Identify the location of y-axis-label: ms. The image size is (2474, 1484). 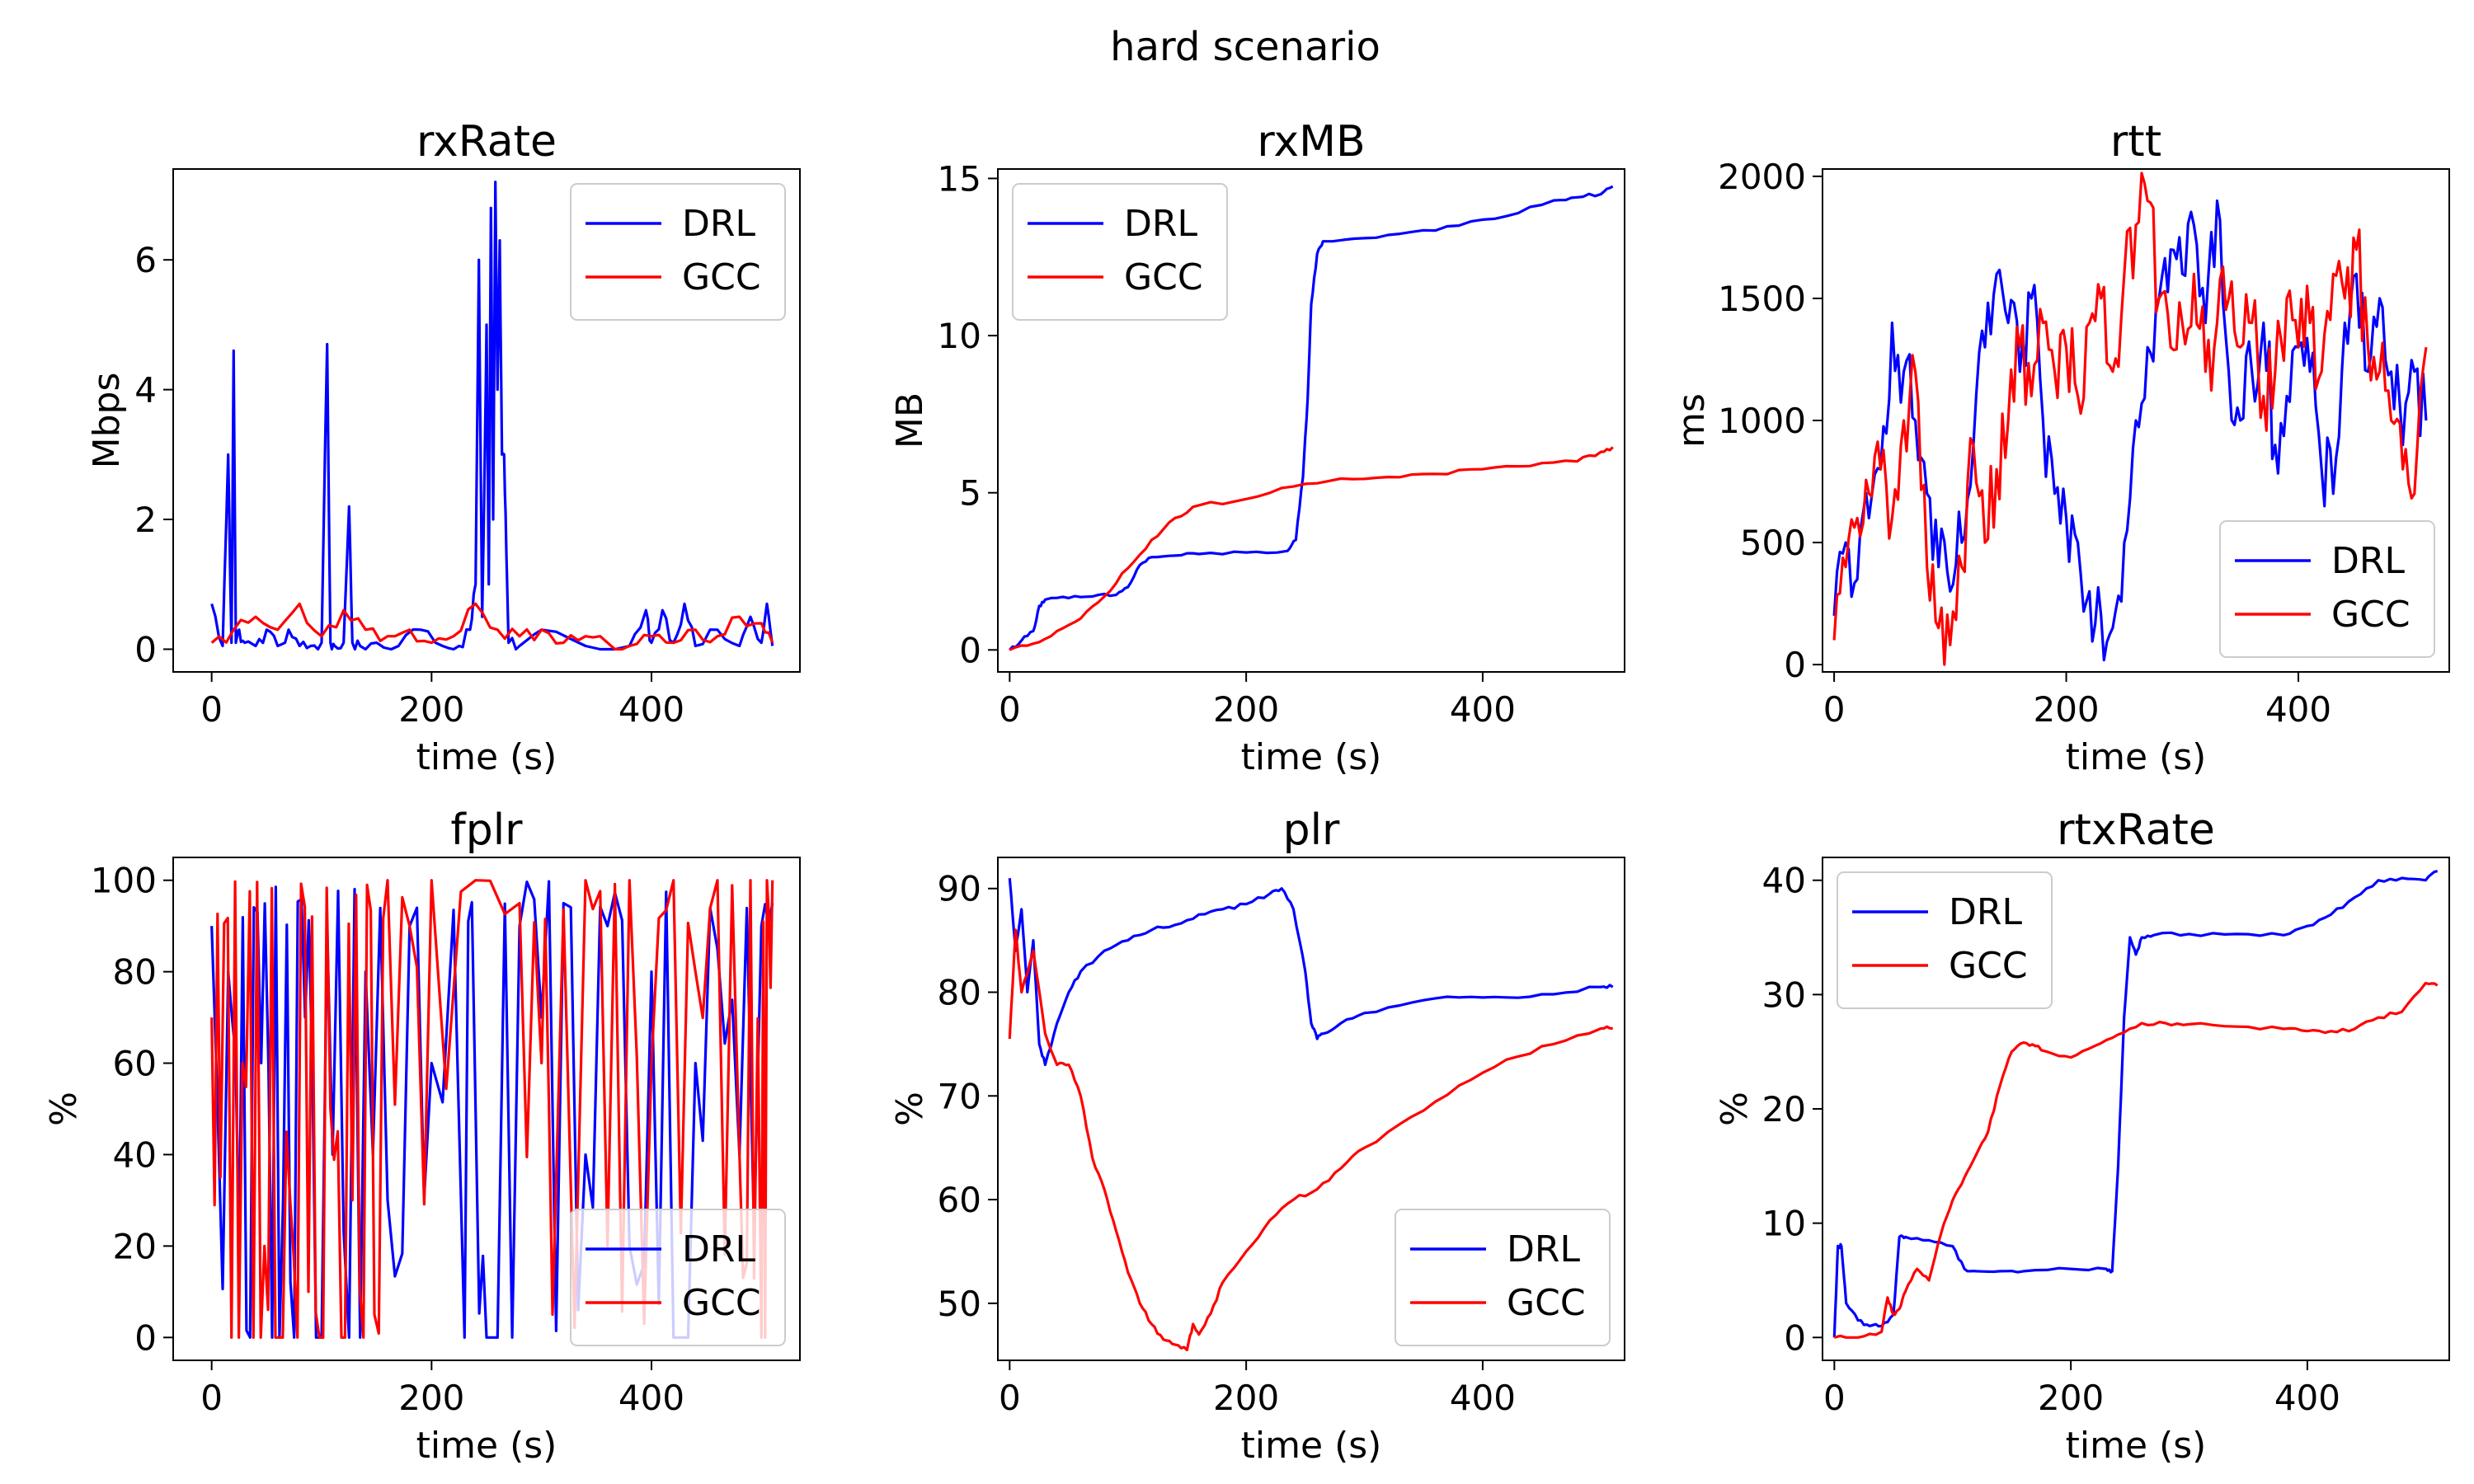
(1692, 420).